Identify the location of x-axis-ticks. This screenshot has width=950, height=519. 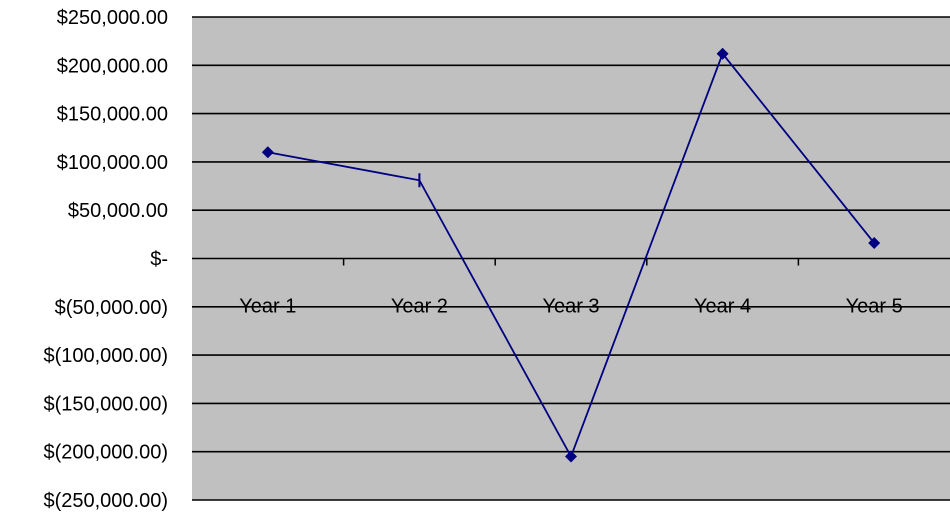
(571, 262).